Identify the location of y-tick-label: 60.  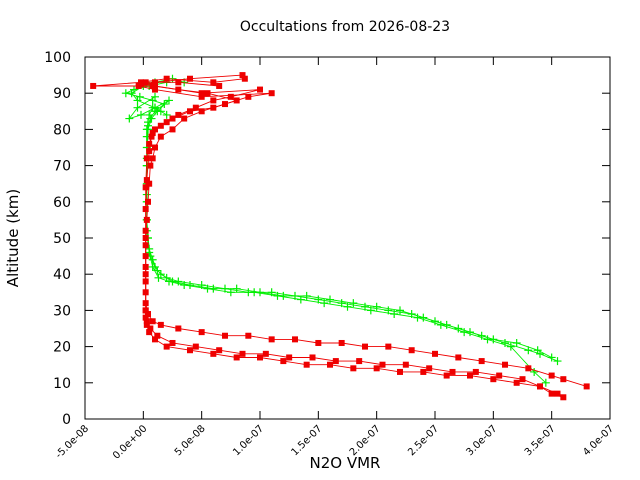
(62, 203).